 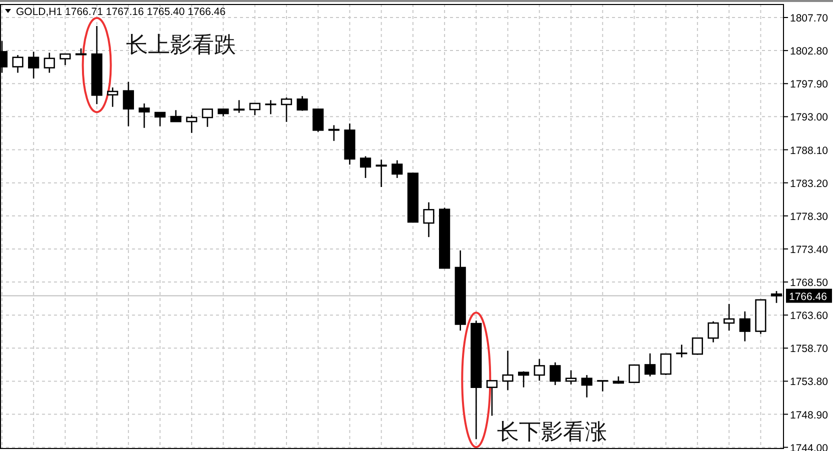 I want to click on y-tick-label: 1778.30, so click(x=809, y=216).